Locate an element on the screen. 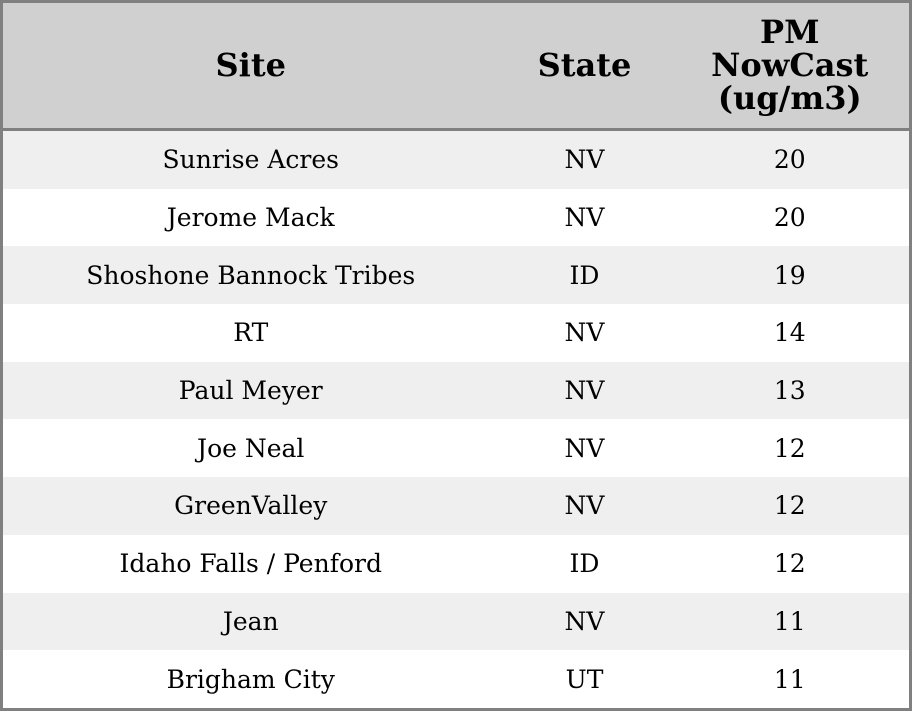  header-site: Site is located at coordinates (250, 66).